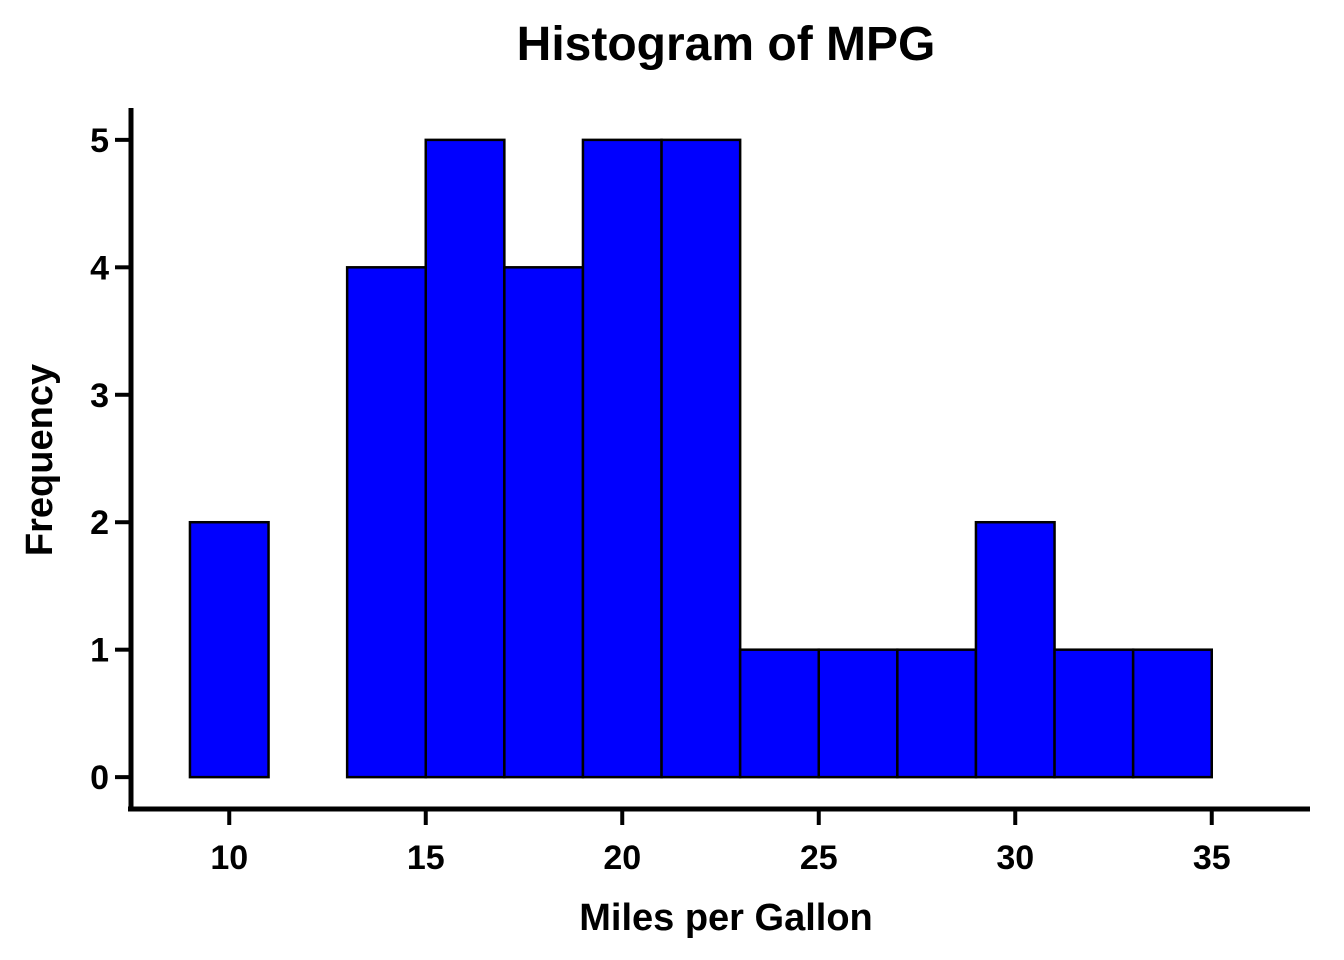 The width and height of the screenshot is (1344, 960). What do you see at coordinates (426, 858) in the screenshot?
I see `x-tick-label-1: 15` at bounding box center [426, 858].